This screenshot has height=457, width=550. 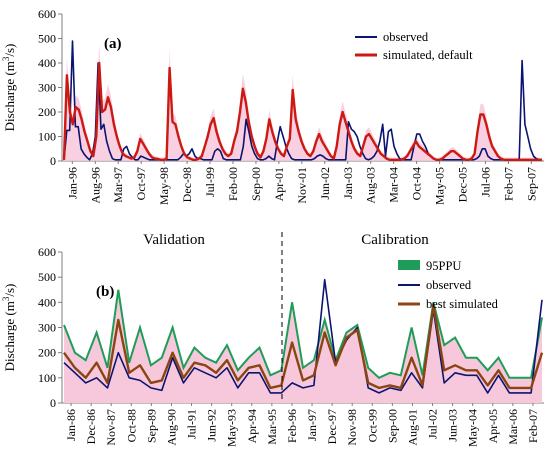 I want to click on x-tick-label: Apr-94, so click(x=252, y=426).